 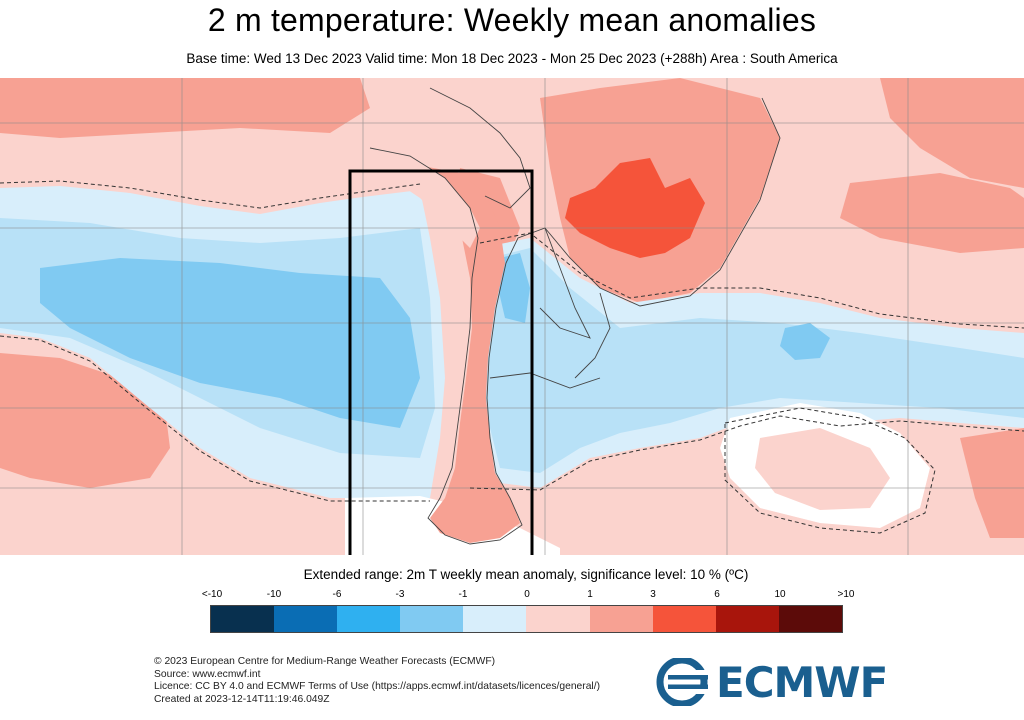 What do you see at coordinates (512, 20) in the screenshot?
I see `page-title: 2 m temperature: Weekly mean anomalies` at bounding box center [512, 20].